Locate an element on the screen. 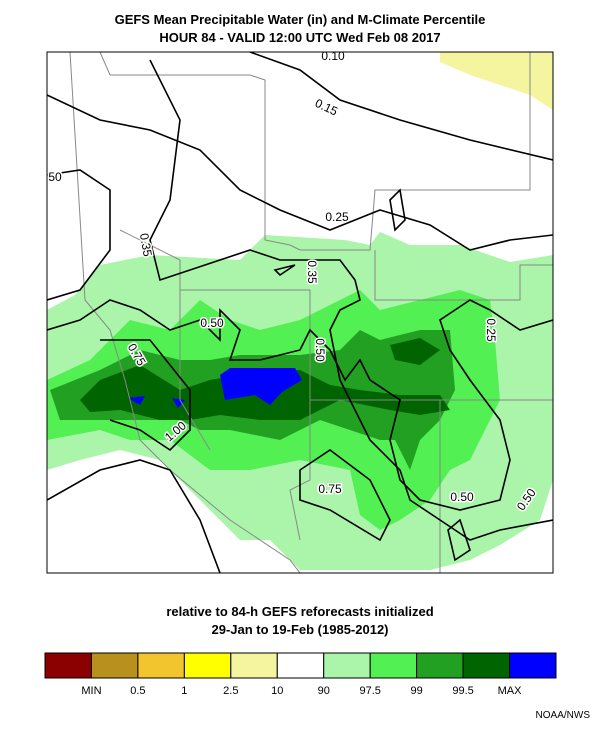  contour-label: 0.10 is located at coordinates (333, 56).